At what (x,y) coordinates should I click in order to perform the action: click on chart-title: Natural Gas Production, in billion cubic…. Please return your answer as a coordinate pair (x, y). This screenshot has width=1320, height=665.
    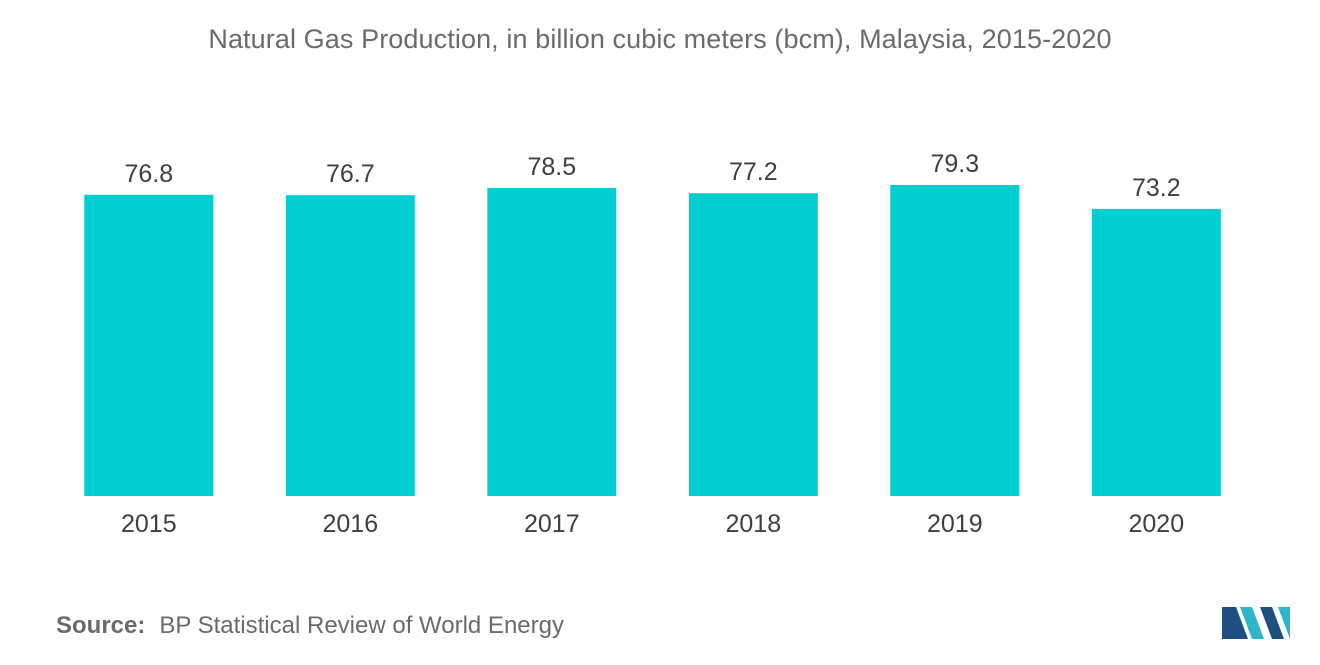
    Looking at the image, I should click on (660, 39).